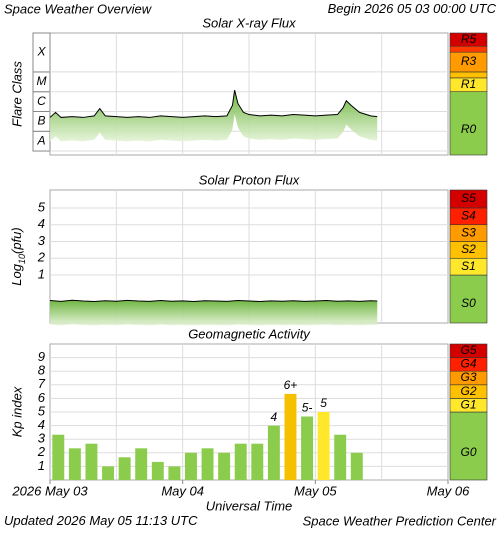 This screenshot has width=500, height=533. I want to click on scale-label: R0, so click(469, 129).